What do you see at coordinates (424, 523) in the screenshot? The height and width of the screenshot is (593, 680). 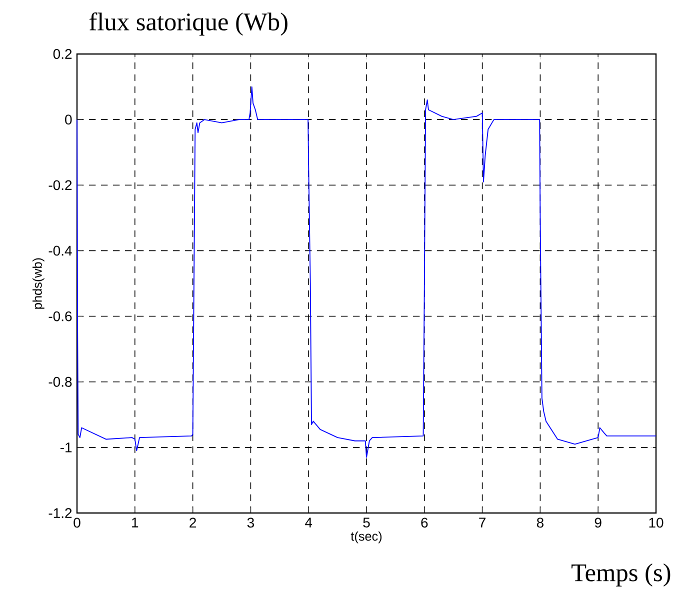 I see `x-tick-label: 6` at bounding box center [424, 523].